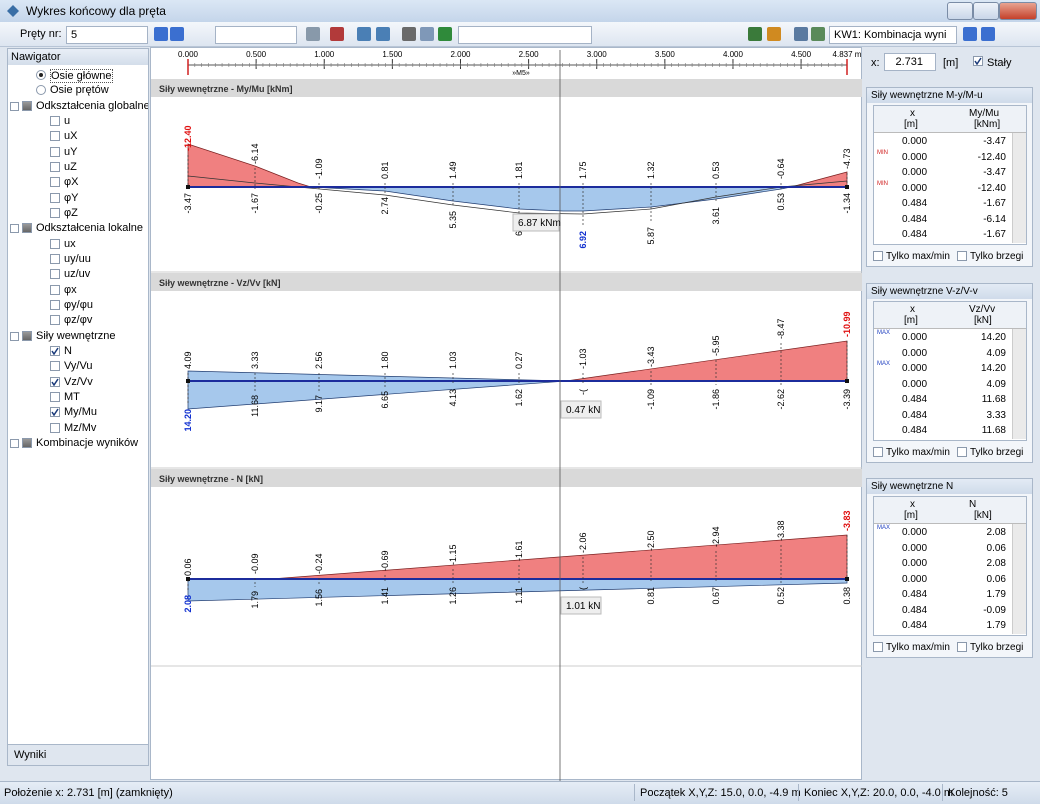  What do you see at coordinates (890, 35) in the screenshot?
I see `combination-value: KW1: Kombinacja wyników` at bounding box center [890, 35].